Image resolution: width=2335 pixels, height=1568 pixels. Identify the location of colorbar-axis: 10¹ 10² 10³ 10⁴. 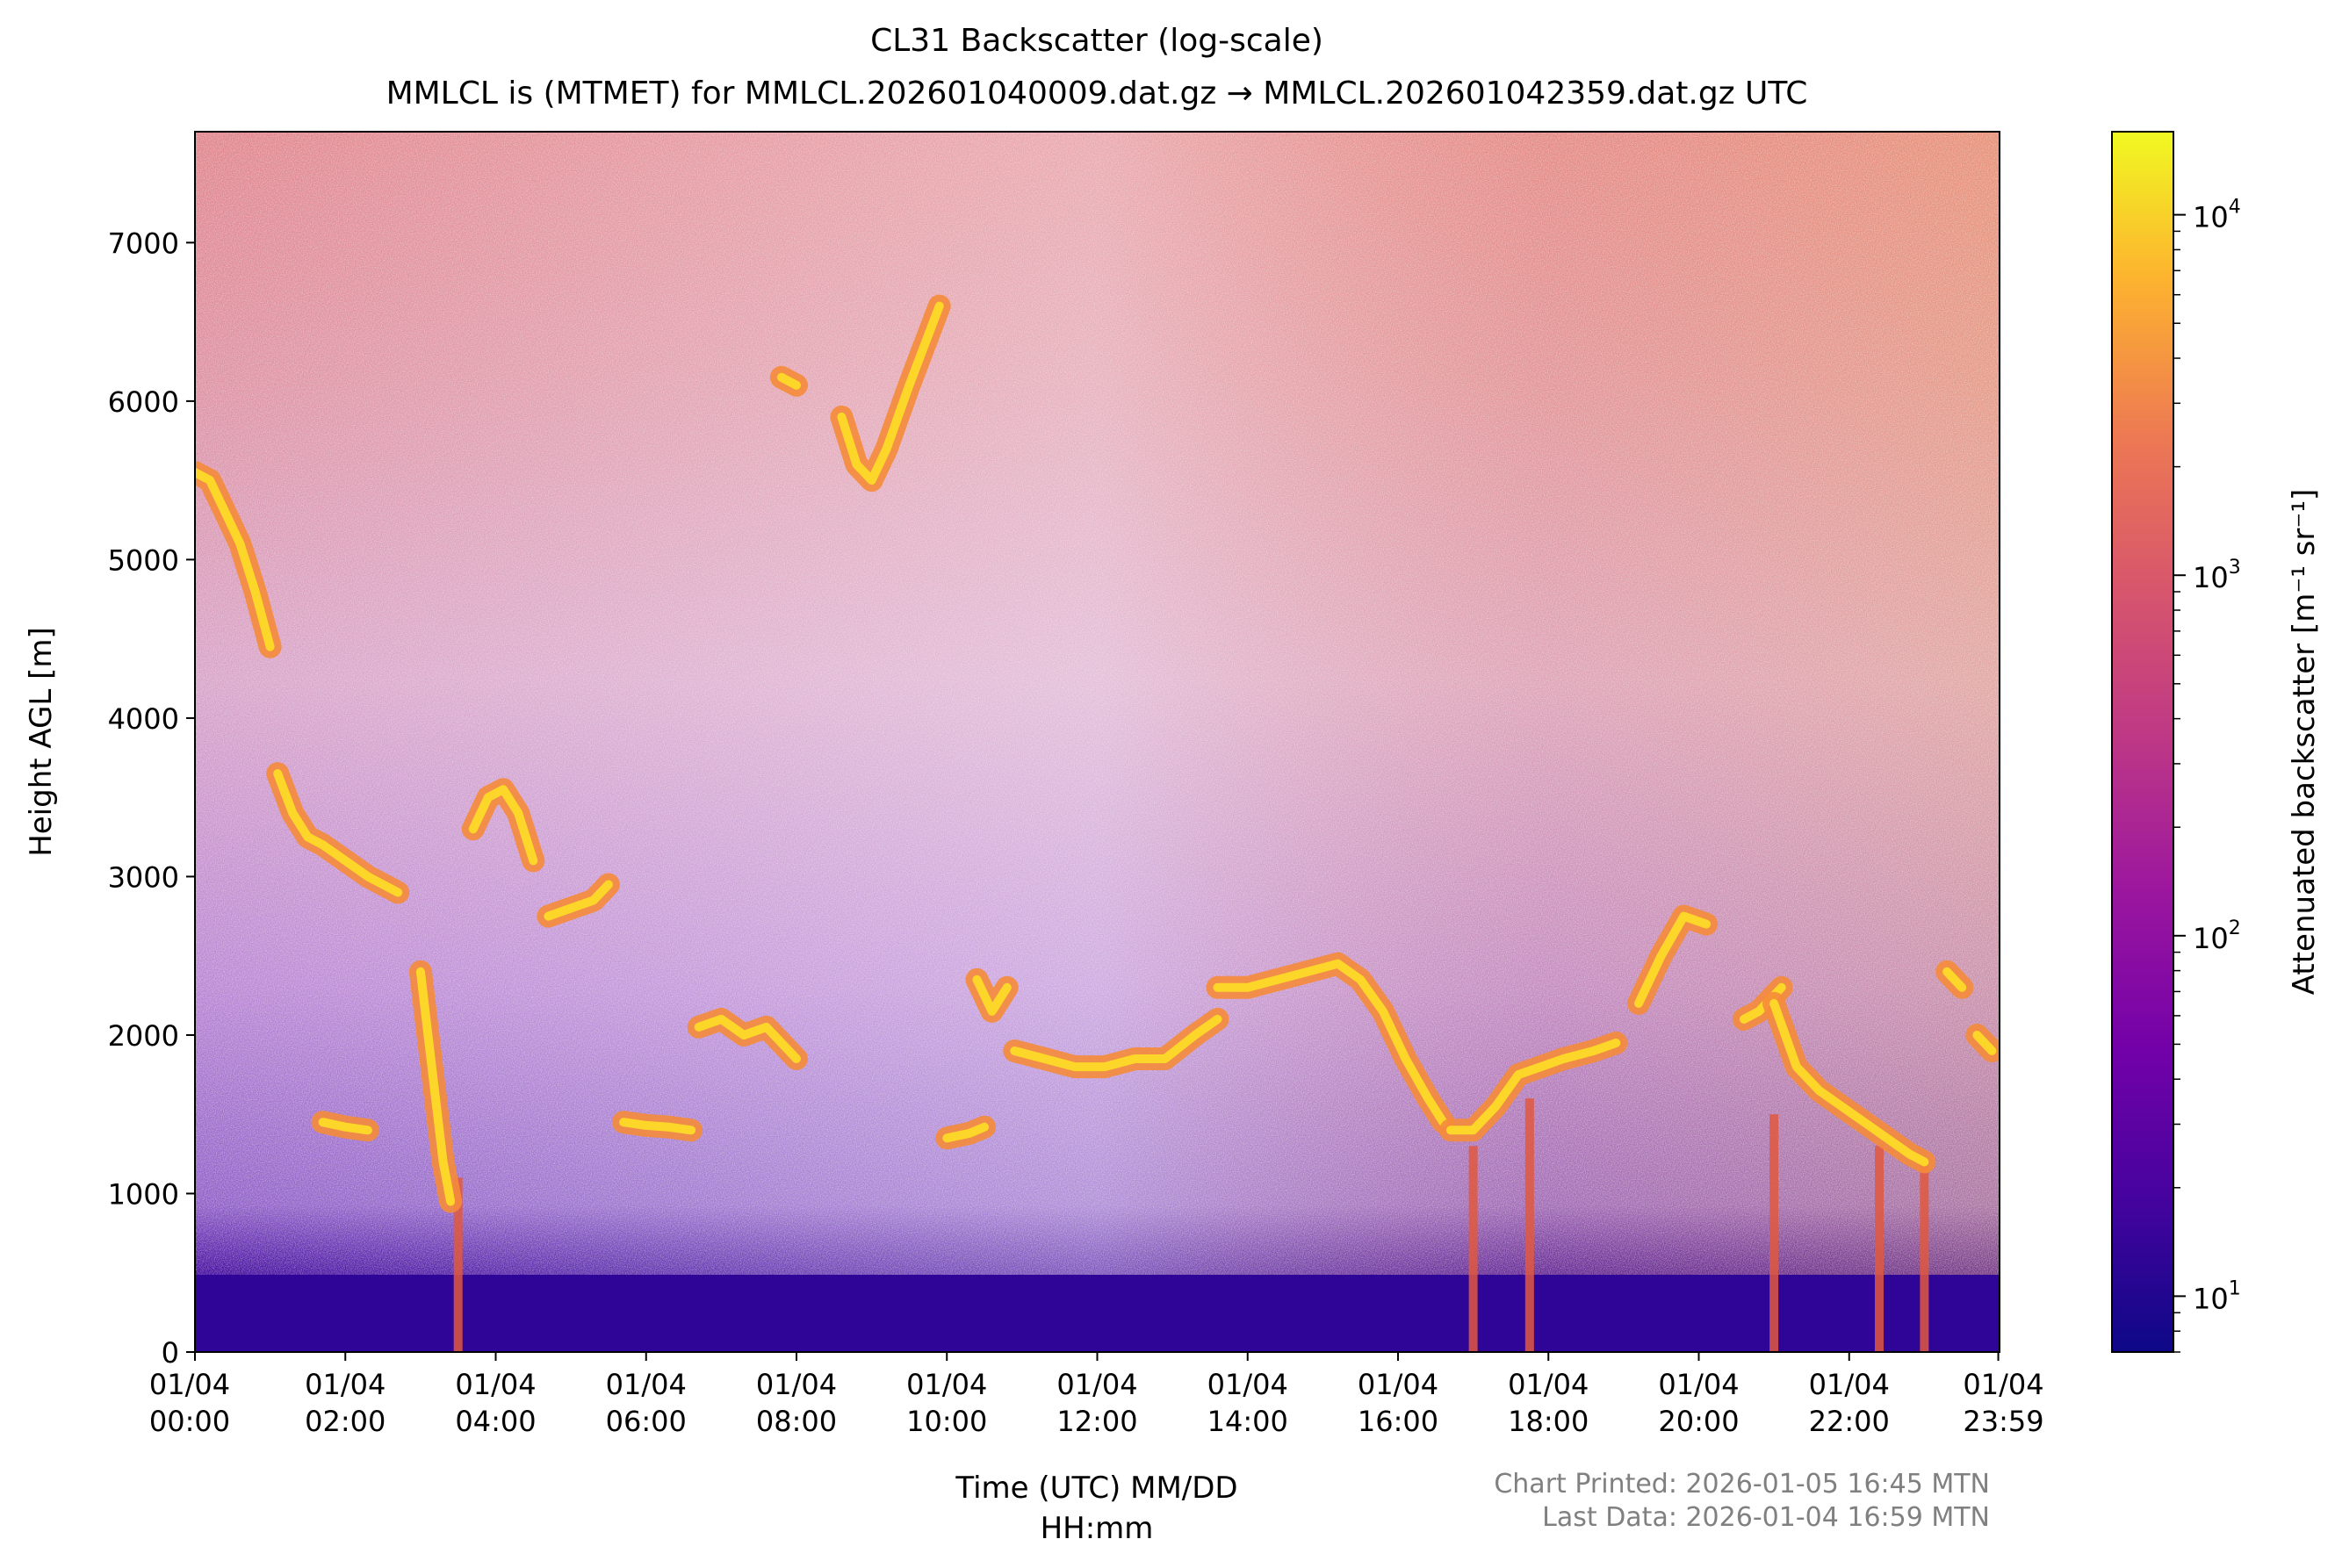
(2207, 775).